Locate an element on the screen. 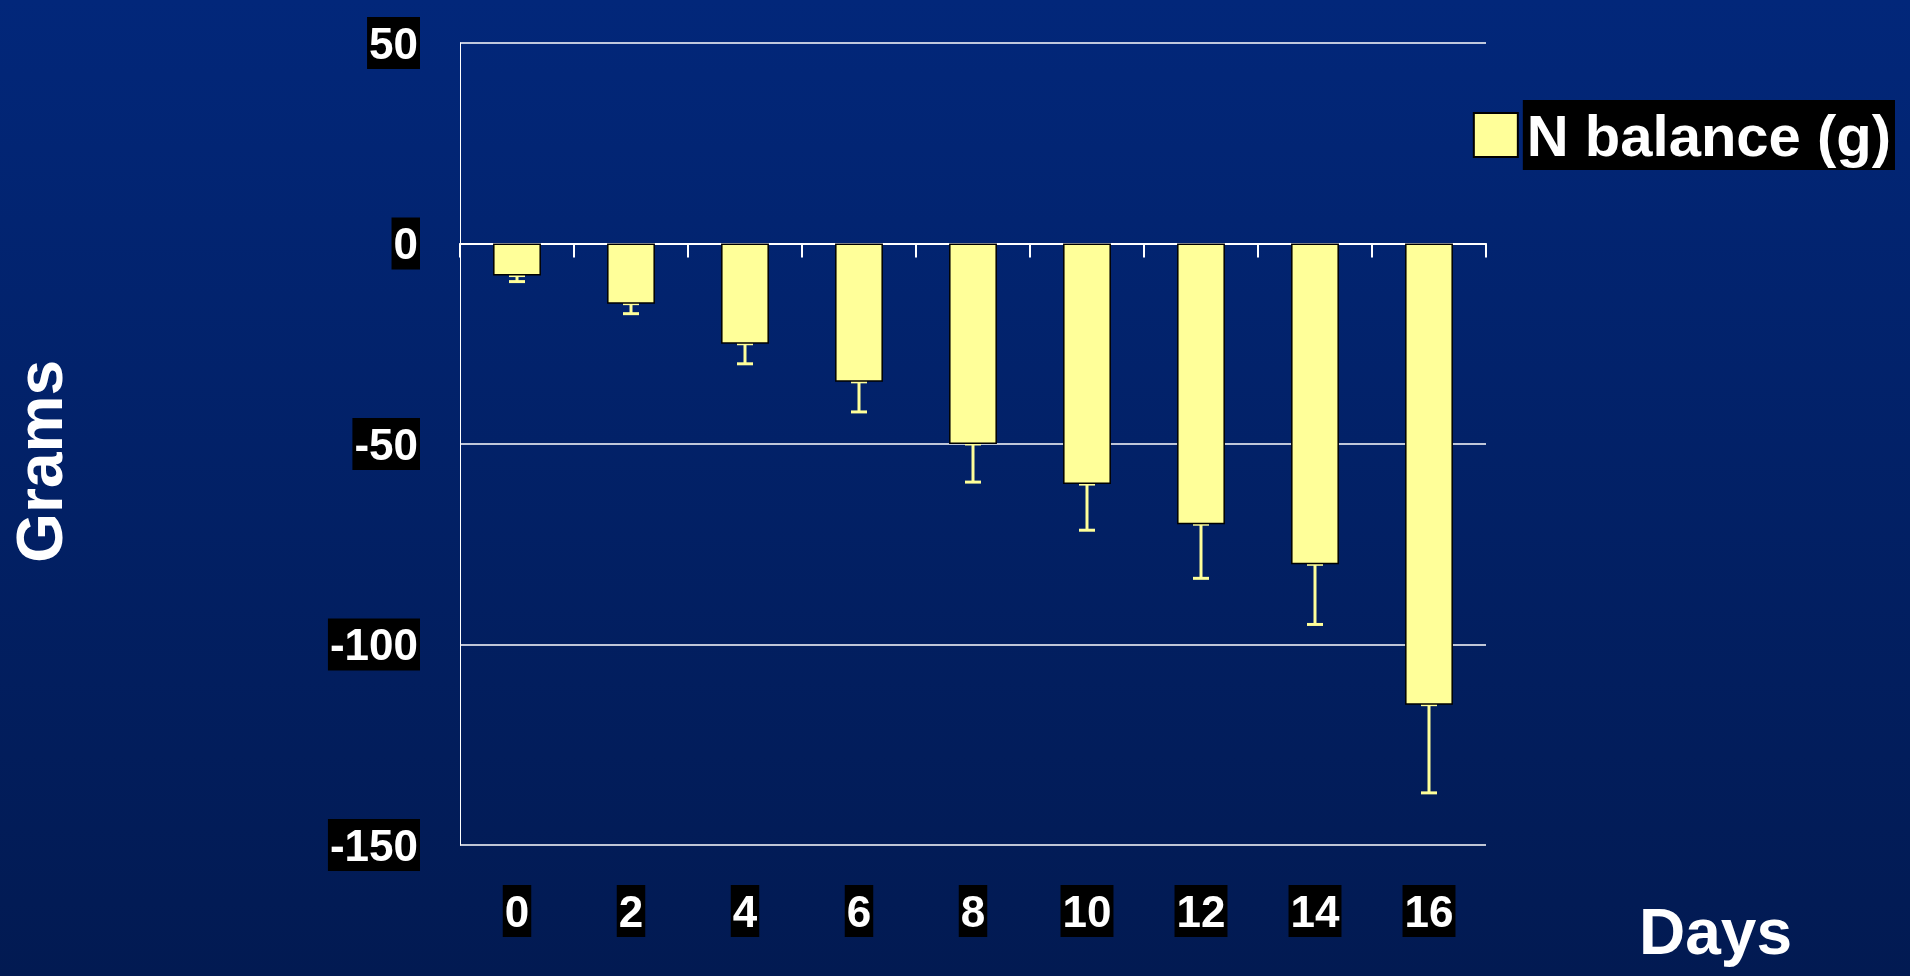 The height and width of the screenshot is (976, 1910). legend-label: N balance (g) is located at coordinates (1708, 135).